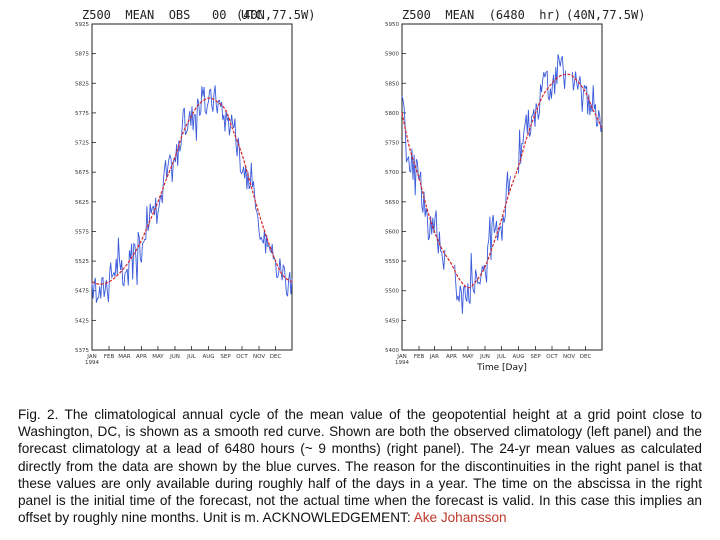 The height and width of the screenshot is (540, 720). Describe the element at coordinates (82, 232) in the screenshot. I see `y-tick-label: 5575` at that location.